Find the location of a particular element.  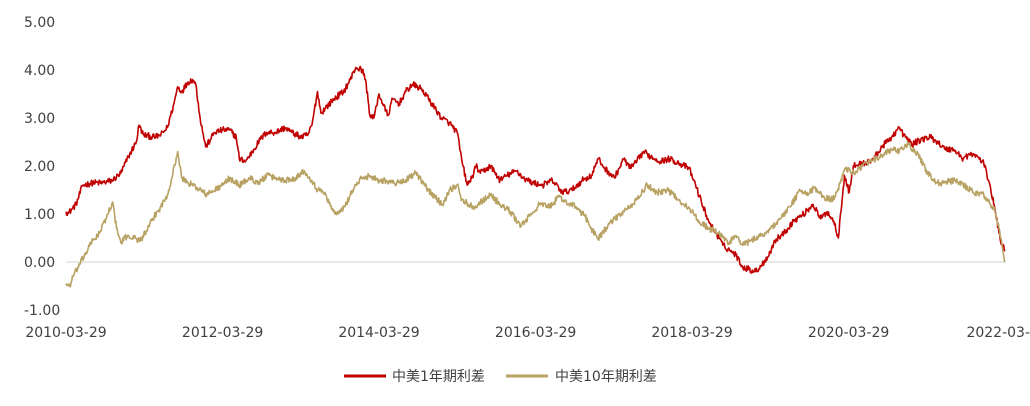

y-tick-label: 5.00 is located at coordinates (39, 23).